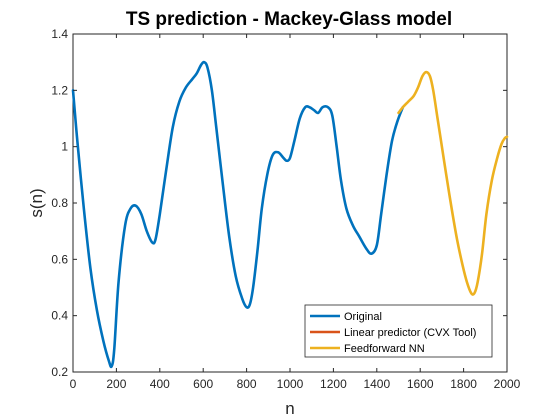 This screenshot has height=420, width=560. Describe the element at coordinates (289, 408) in the screenshot. I see `x-axis-label: n` at that location.